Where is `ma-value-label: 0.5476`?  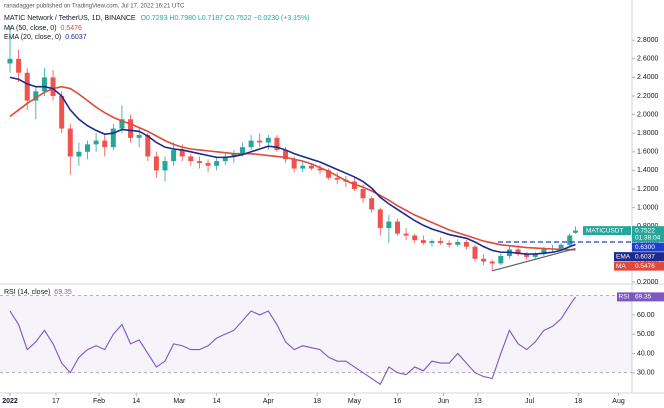 ma-value-label: 0.5476 is located at coordinates (645, 266).